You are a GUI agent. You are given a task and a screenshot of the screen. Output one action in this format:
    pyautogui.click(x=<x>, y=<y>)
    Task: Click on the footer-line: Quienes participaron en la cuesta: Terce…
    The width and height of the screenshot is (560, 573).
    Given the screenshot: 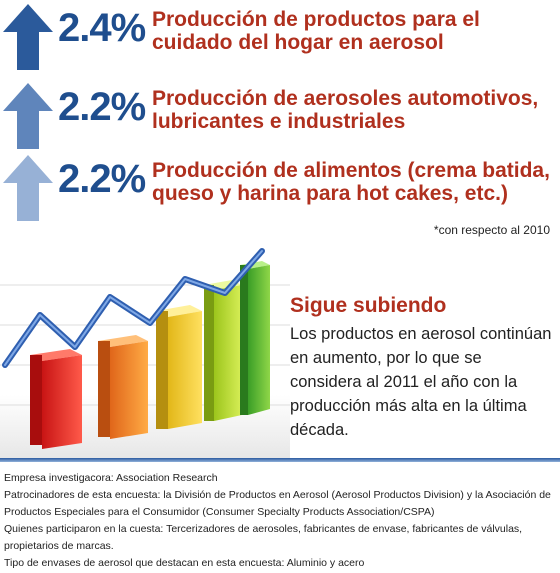 What is the action you would take?
    pyautogui.click(x=263, y=537)
    